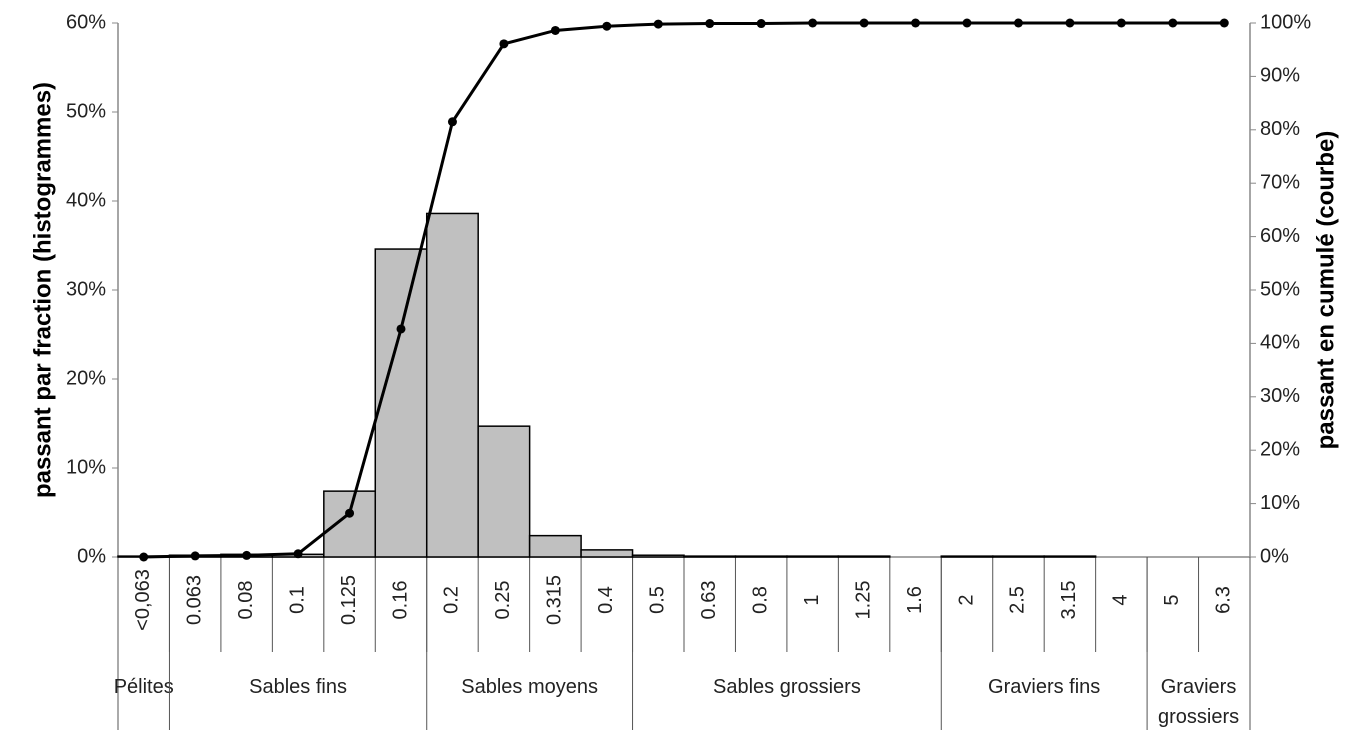  Describe the element at coordinates (1198, 702) in the screenshot. I see `group-label: Graviers grossiers` at that location.